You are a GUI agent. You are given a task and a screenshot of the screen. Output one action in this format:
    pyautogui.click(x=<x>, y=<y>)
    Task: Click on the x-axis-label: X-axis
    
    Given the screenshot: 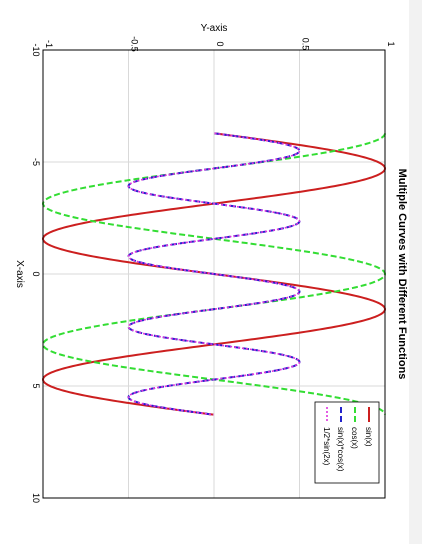 What is the action you would take?
    pyautogui.click(x=19, y=274)
    